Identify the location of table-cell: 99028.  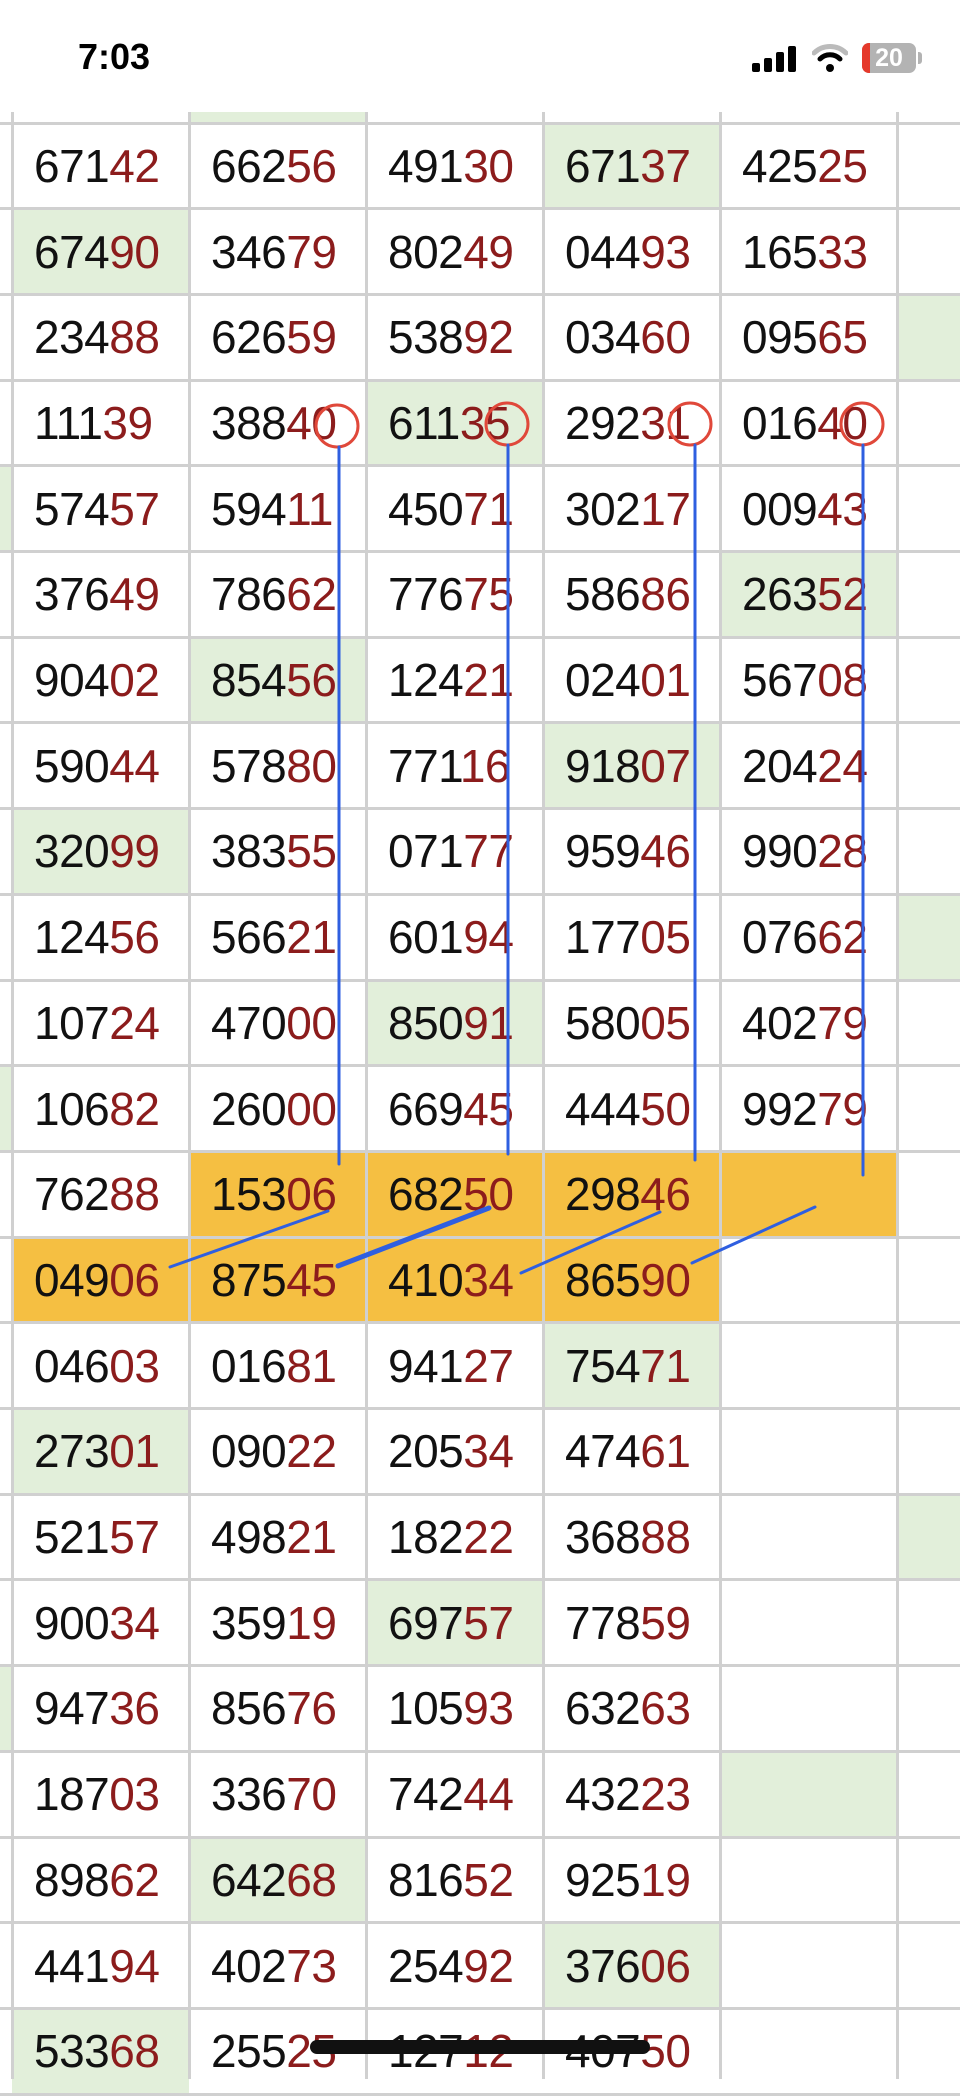
(808, 851).